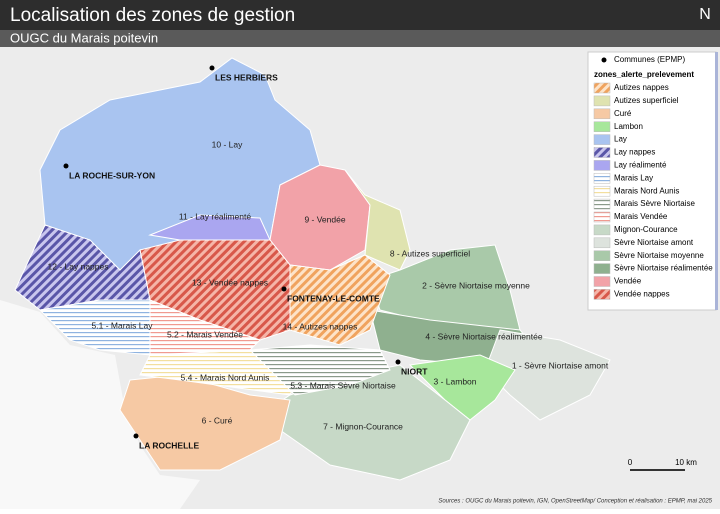 This screenshot has width=720, height=514. I want to click on zone-label: 9 - Vendée, so click(324, 219).